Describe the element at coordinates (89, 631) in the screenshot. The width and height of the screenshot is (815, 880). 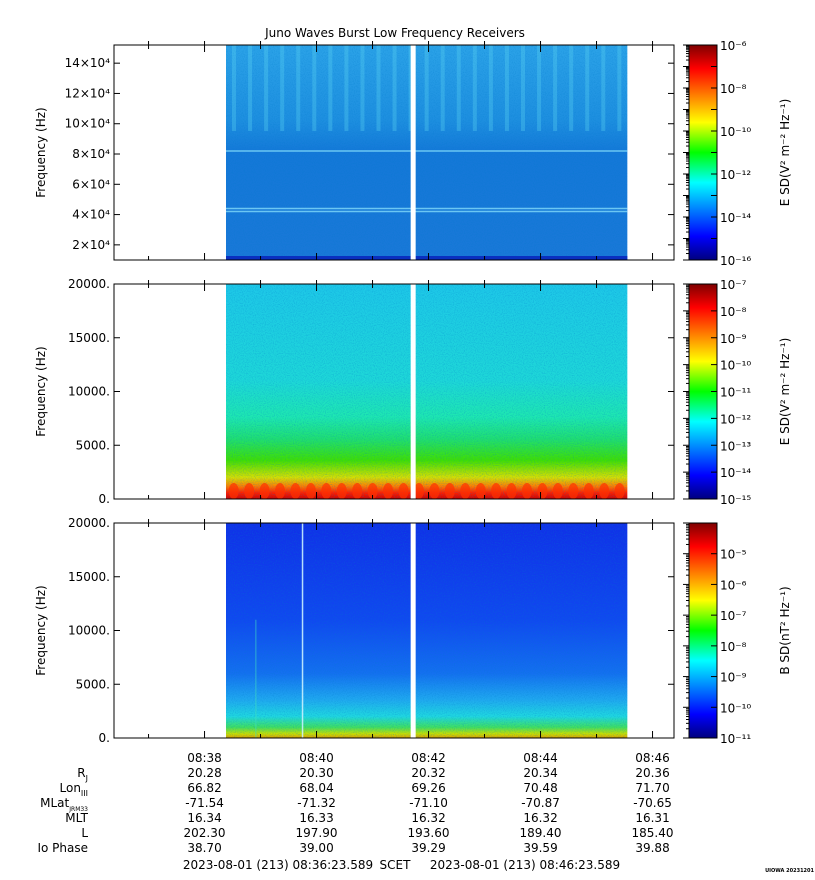
I see `y-tick-label: 10000.` at that location.